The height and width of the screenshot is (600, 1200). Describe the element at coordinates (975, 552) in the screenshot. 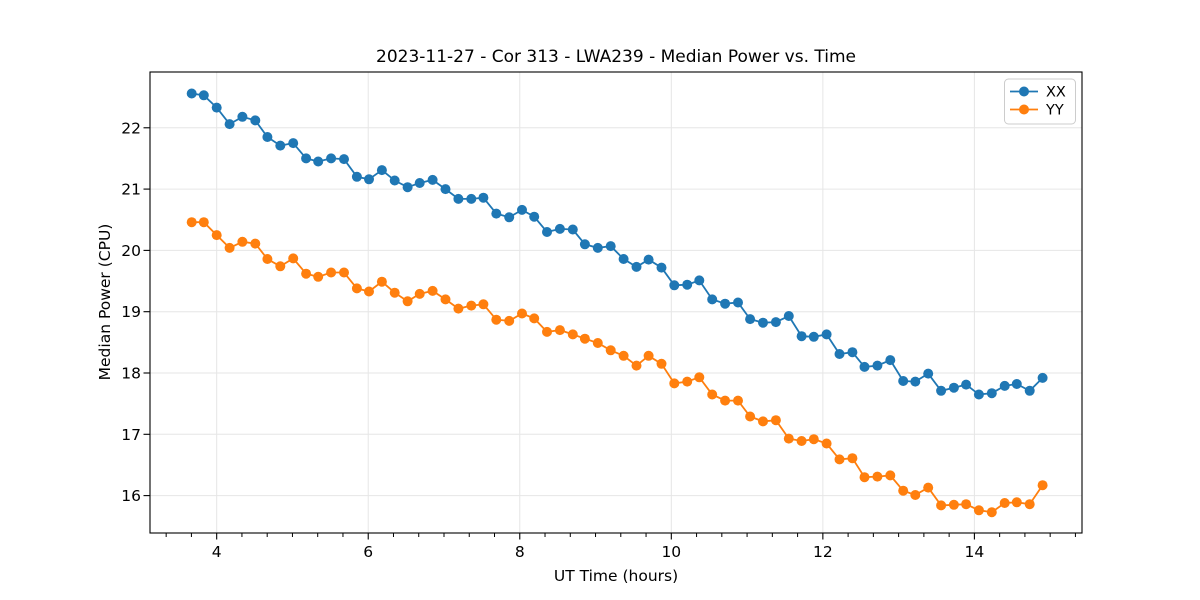

I see `x-tick-label: 14` at that location.